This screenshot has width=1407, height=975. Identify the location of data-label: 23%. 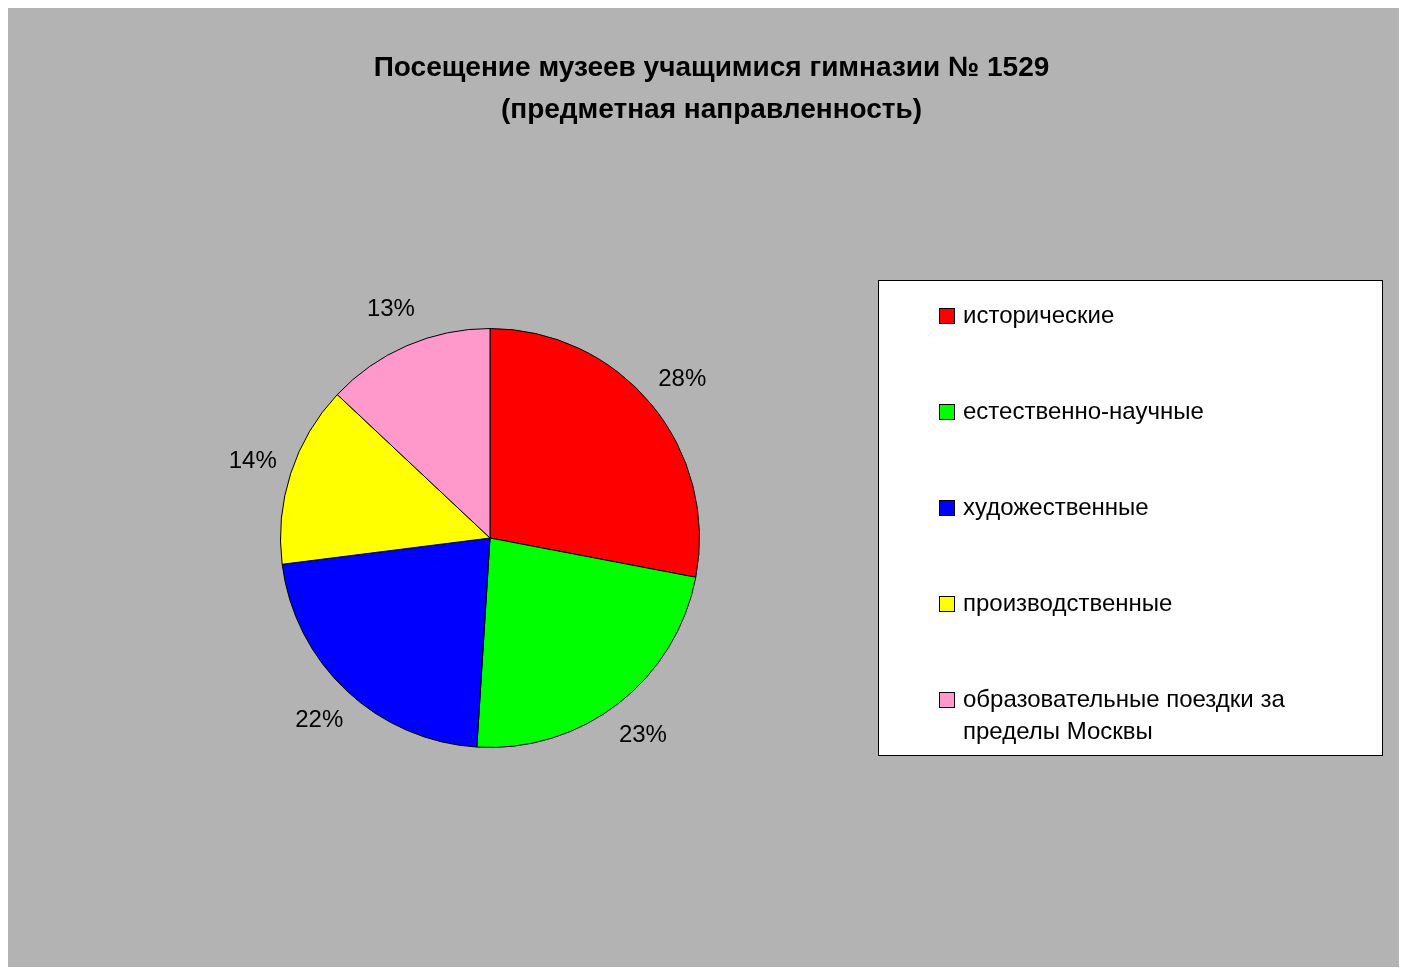
(642, 733).